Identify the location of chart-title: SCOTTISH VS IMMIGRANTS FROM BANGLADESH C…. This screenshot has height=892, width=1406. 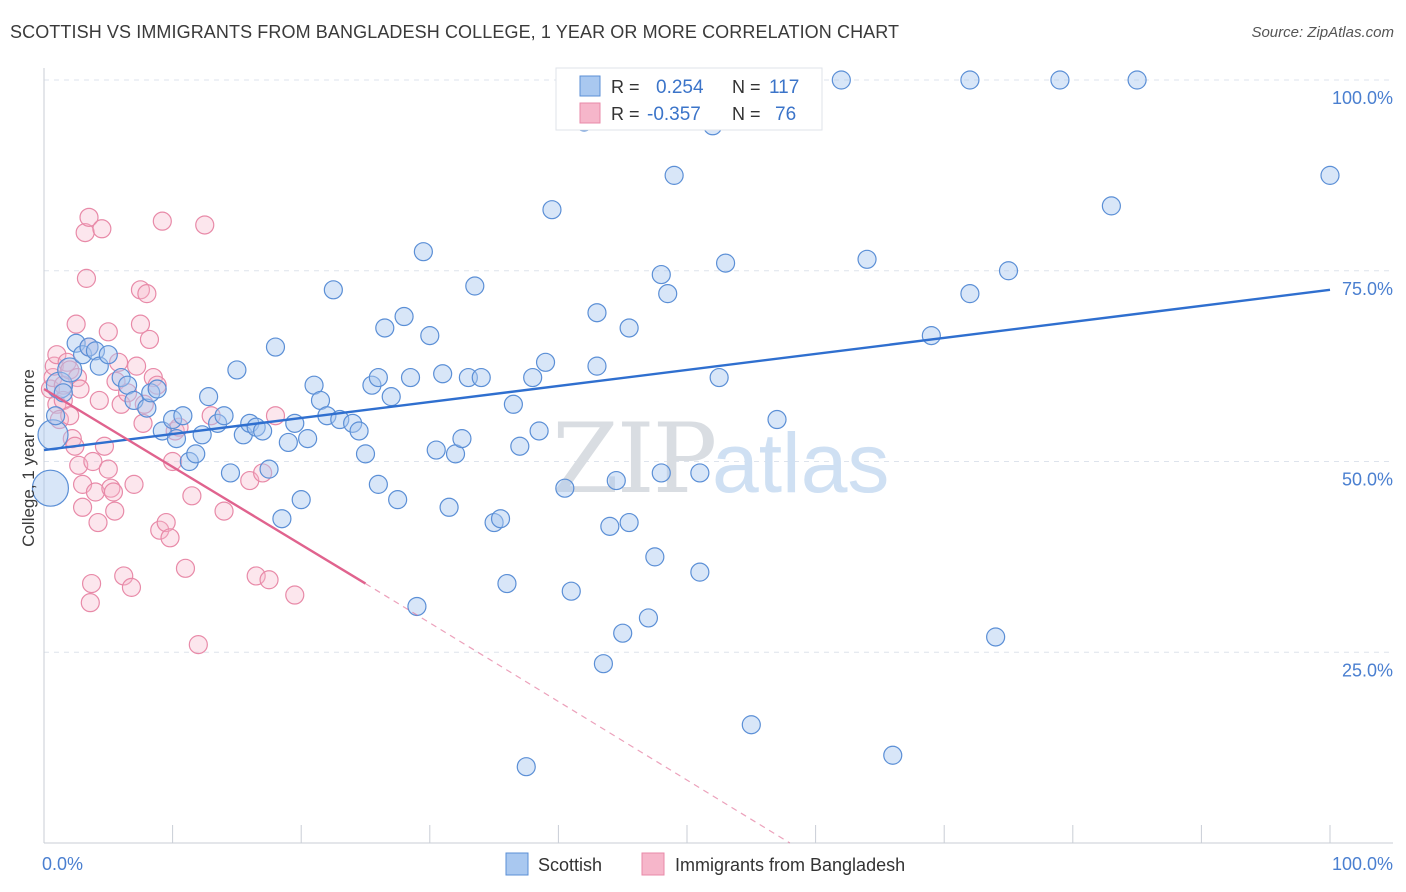
(455, 32).